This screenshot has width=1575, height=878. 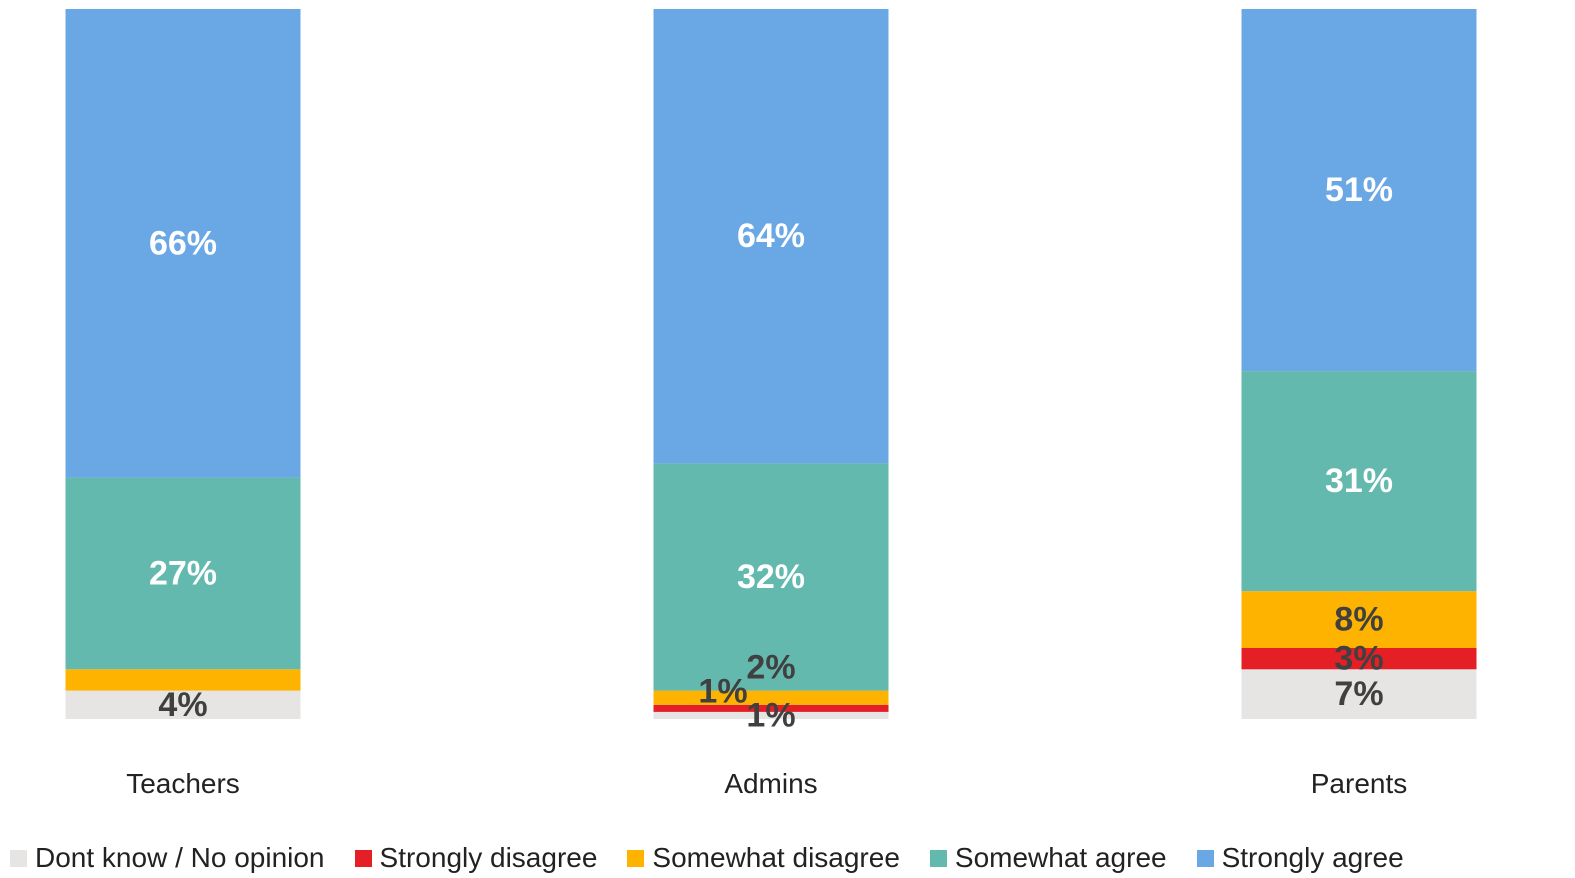 I want to click on legend-label: Somewhat disagree, so click(x=776, y=857).